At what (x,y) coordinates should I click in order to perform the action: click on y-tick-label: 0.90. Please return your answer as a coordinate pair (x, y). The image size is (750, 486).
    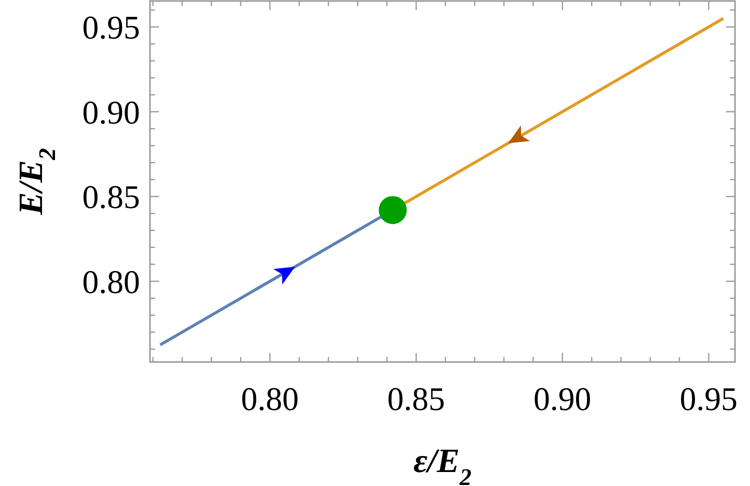
    Looking at the image, I should click on (111, 113).